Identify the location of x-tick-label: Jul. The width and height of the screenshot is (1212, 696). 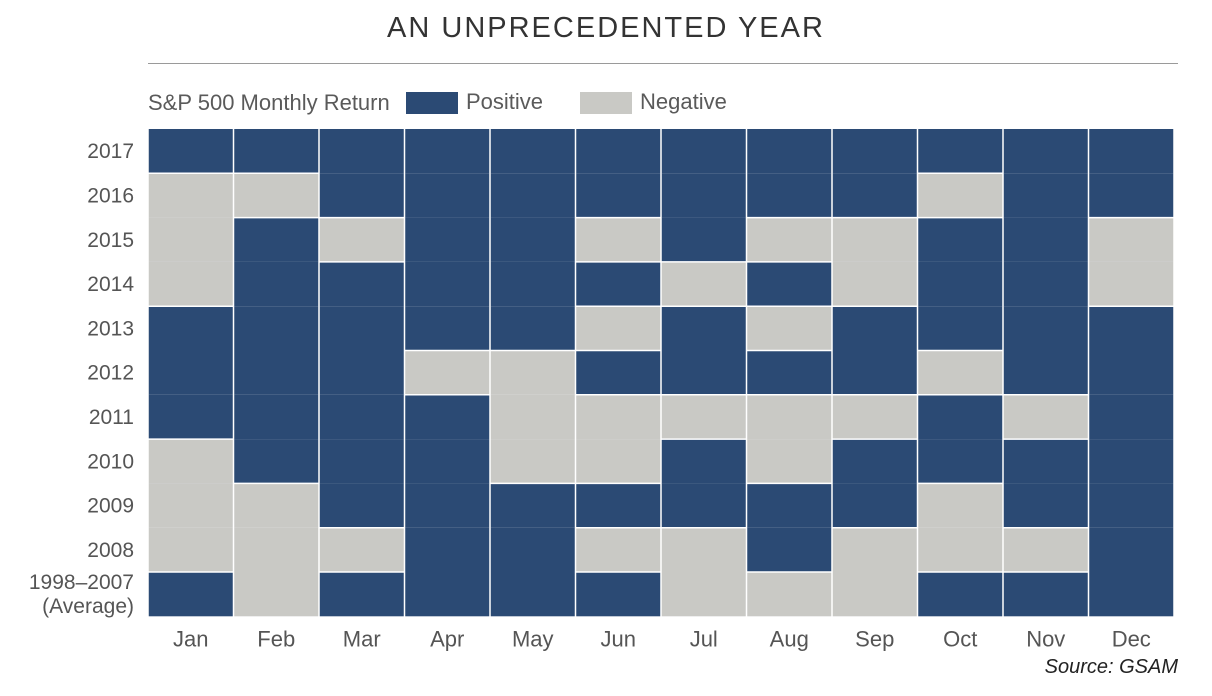
(704, 638).